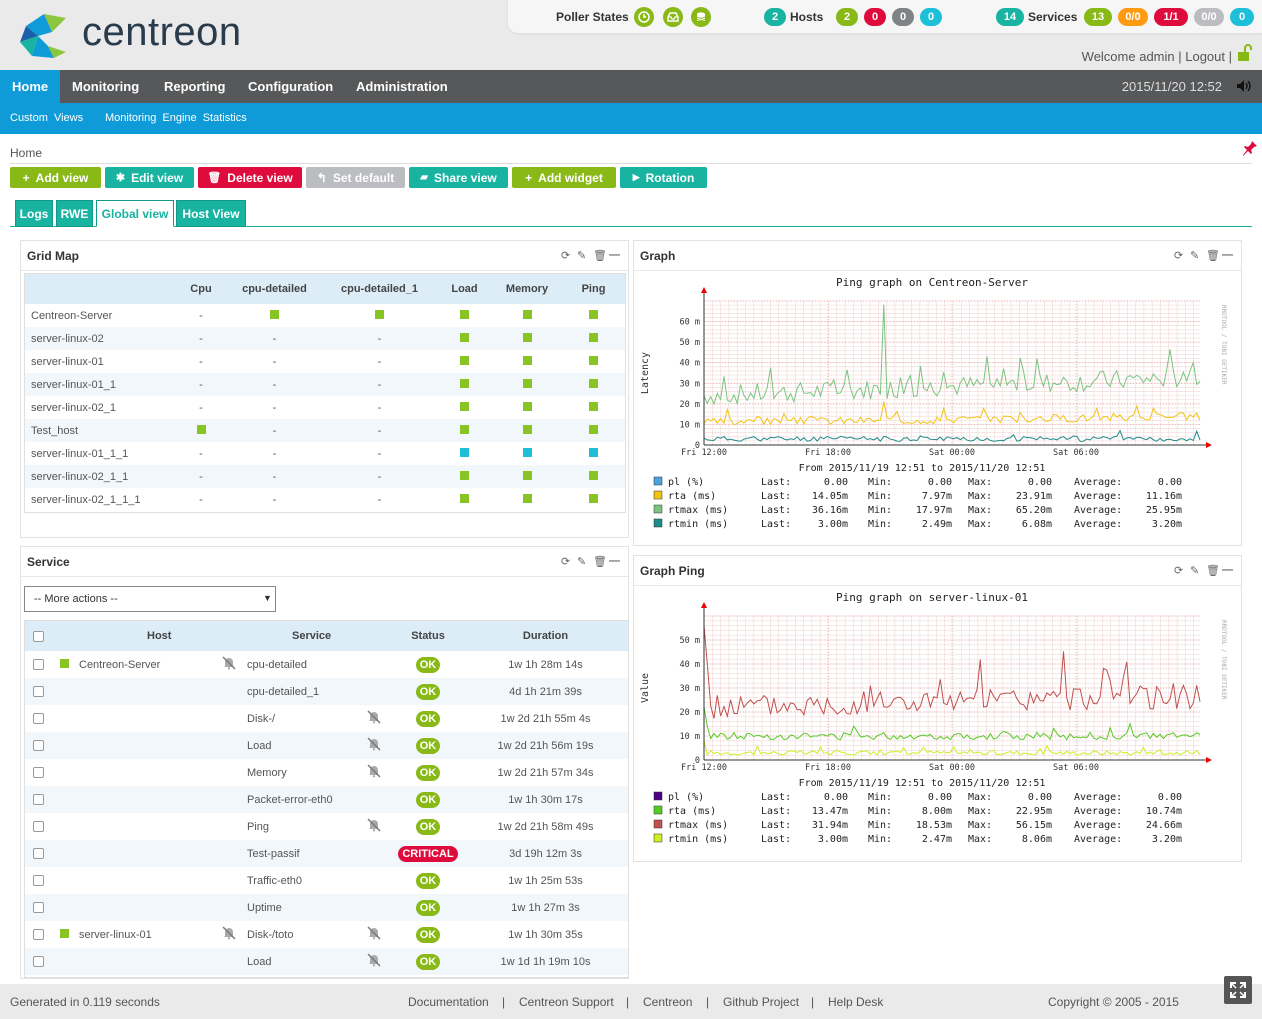 The image size is (1262, 1019). Describe the element at coordinates (275, 880) in the screenshot. I see `service-name: Traffic-eth0` at that location.